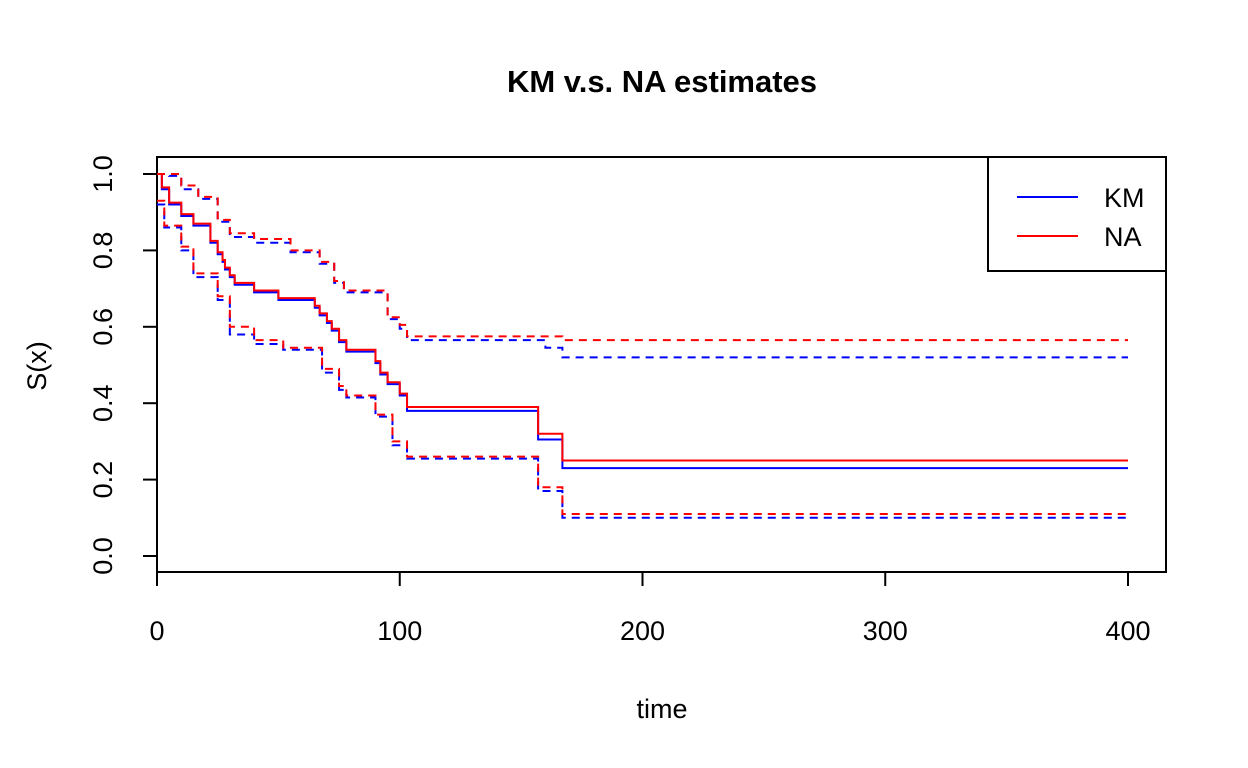 The height and width of the screenshot is (768, 1248). I want to click on x-axis-label: time, so click(661, 709).